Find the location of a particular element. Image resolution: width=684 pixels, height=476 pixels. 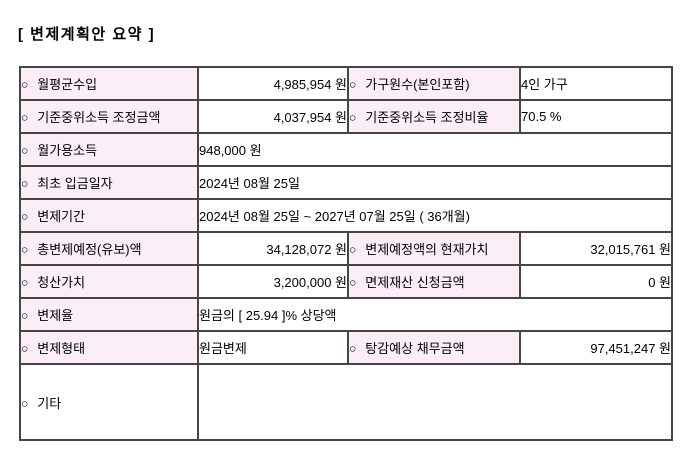

row-label: 변제형태 is located at coordinates (61, 348).